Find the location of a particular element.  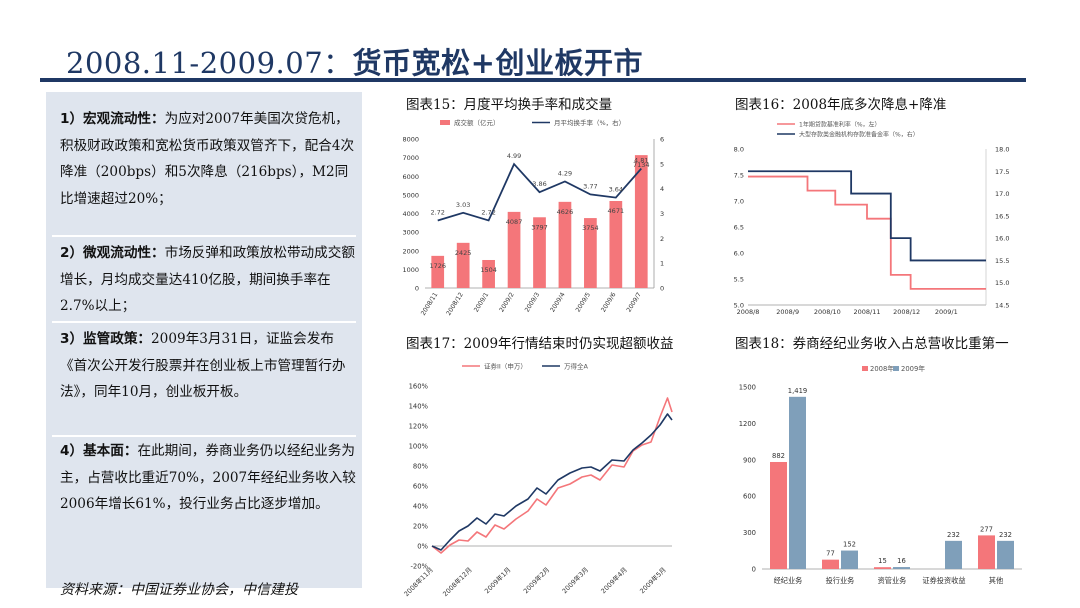

line-data-label: 2.72 is located at coordinates (488, 212).